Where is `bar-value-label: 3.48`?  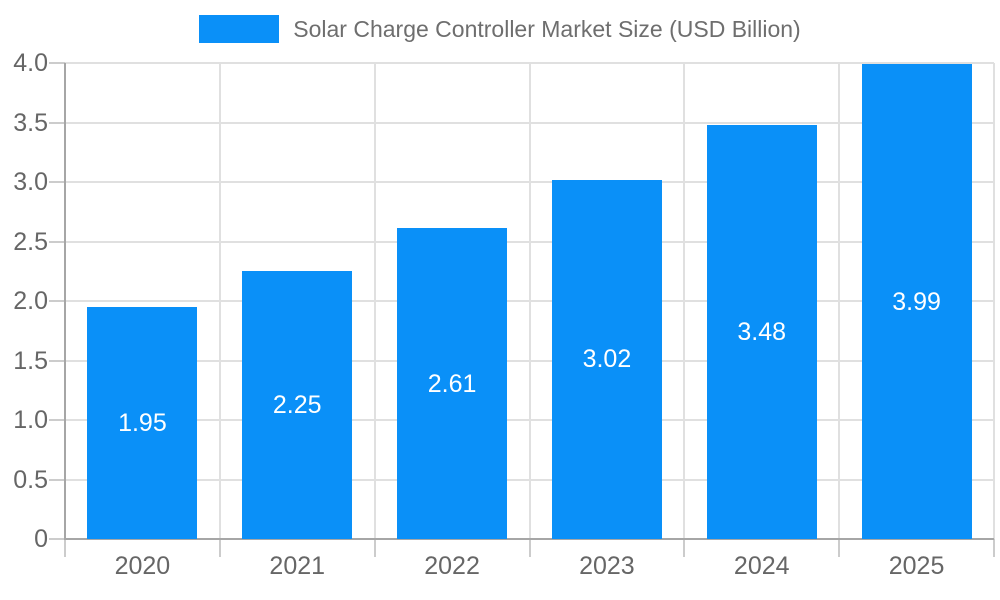
bar-value-label: 3.48 is located at coordinates (762, 331).